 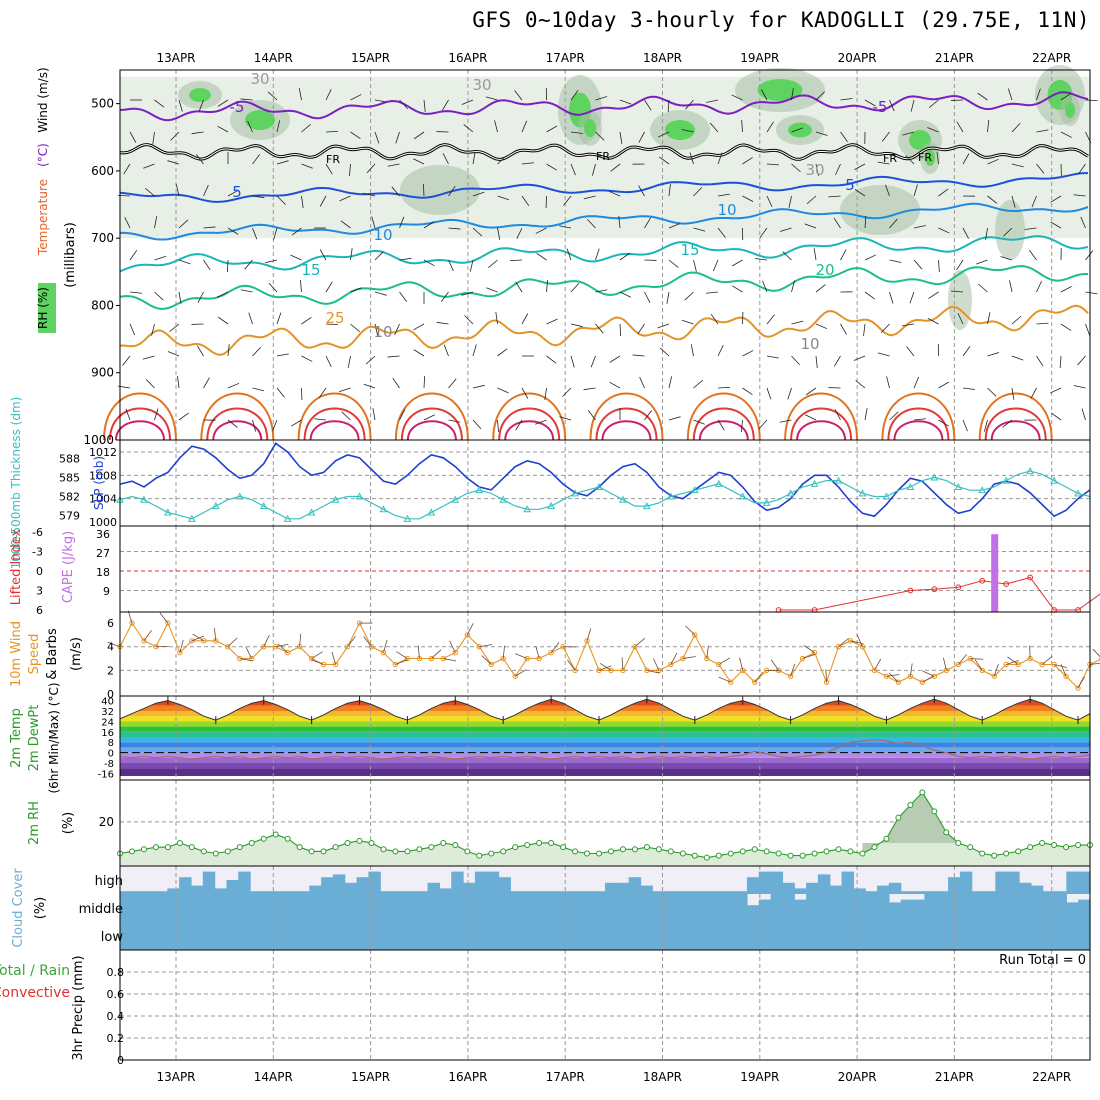 What do you see at coordinates (1042, 960) in the screenshot?
I see `run-total-label: Run Total = 0` at bounding box center [1042, 960].